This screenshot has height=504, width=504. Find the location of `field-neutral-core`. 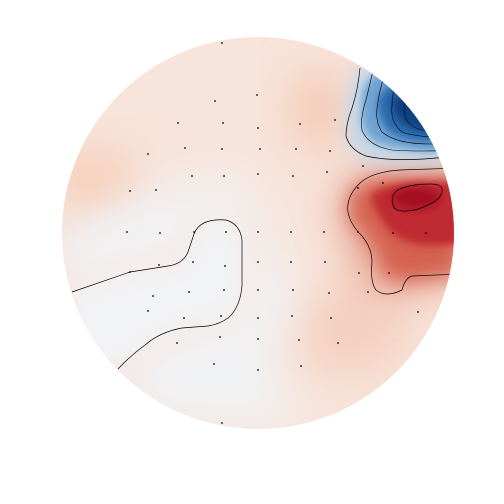

field-neutral-core is located at coordinates (152, 294).